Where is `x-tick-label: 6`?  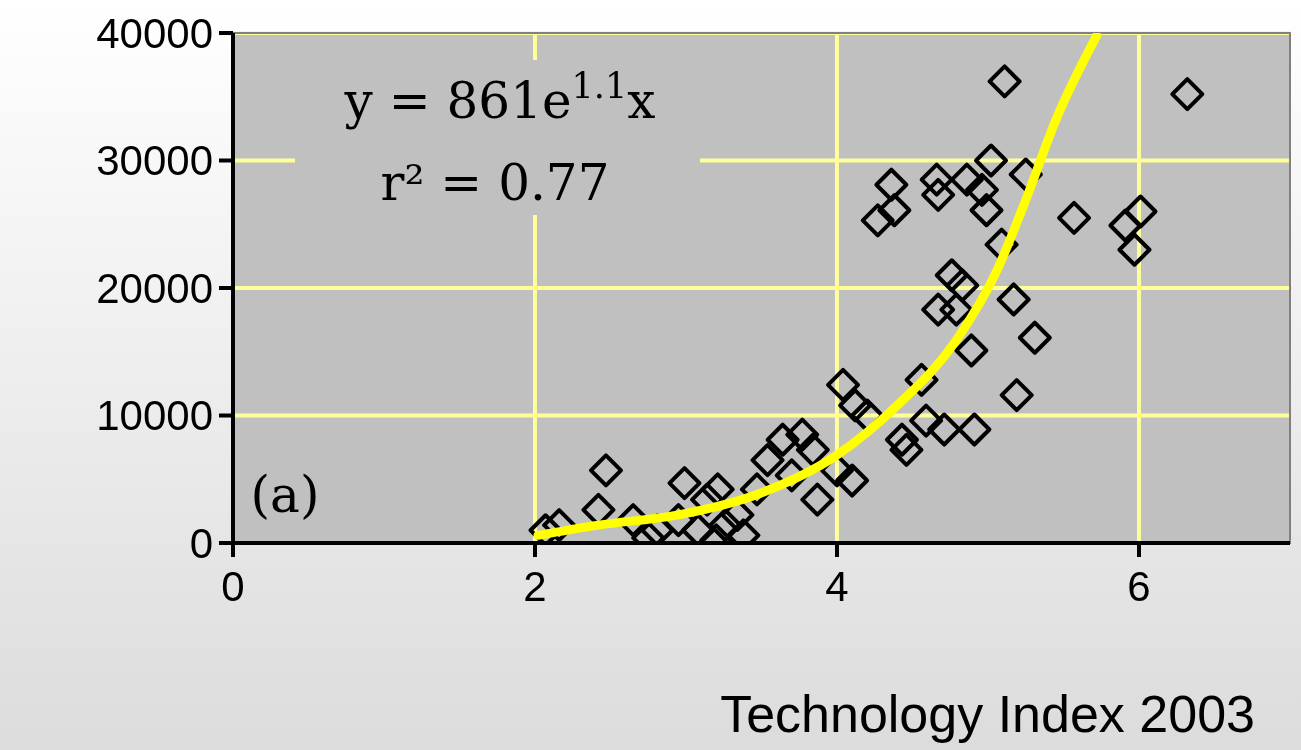
x-tick-label: 6 is located at coordinates (1139, 586).